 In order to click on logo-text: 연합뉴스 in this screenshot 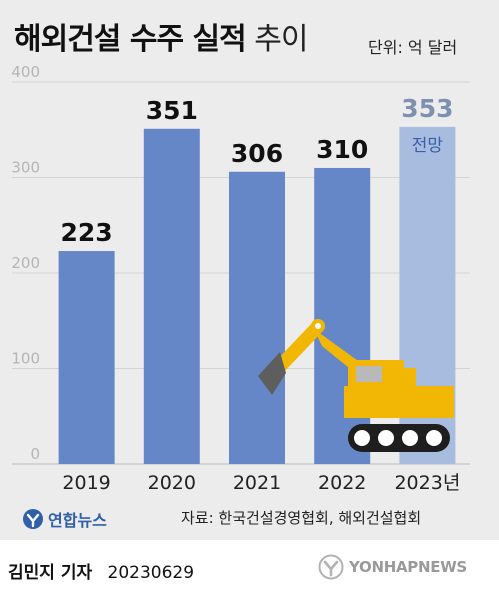, I will do `click(77, 520)`.